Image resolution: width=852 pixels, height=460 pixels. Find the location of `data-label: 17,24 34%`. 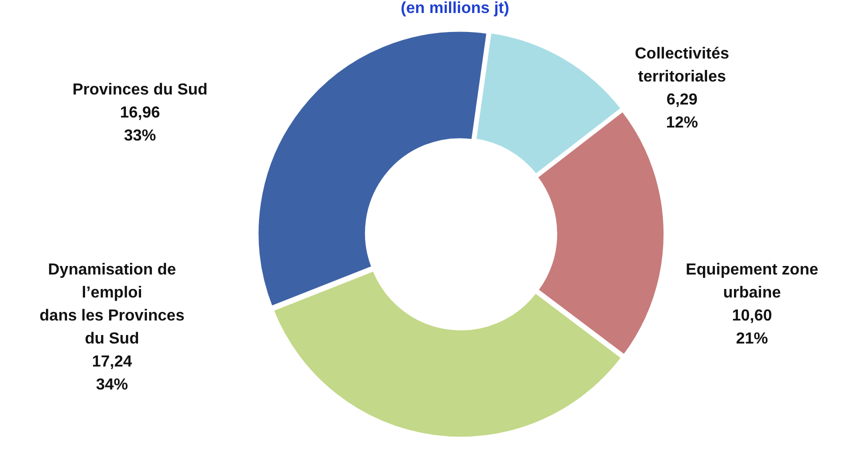

data-label: 17,24 34% is located at coordinates (112, 373).